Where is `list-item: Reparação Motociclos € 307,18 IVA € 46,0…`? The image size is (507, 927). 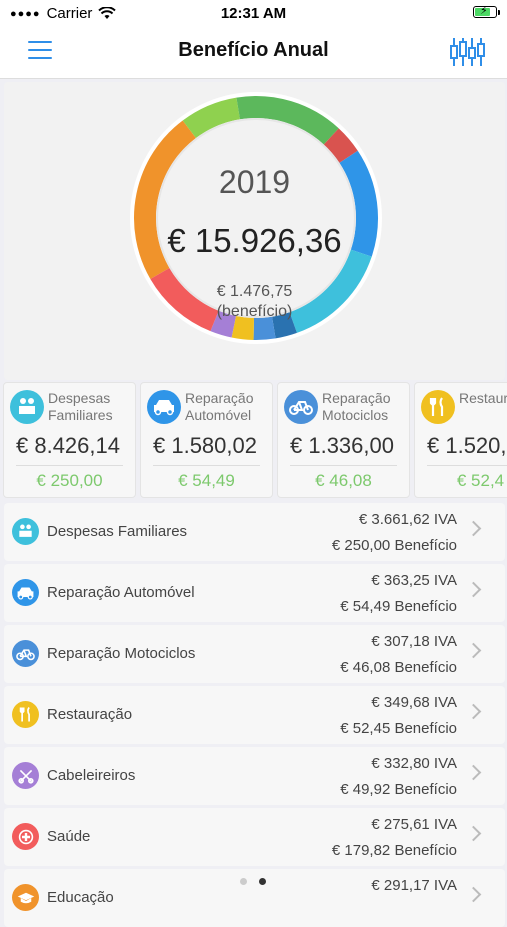 list-item: Reparação Motociclos € 307,18 IVA € 46,0… is located at coordinates (254, 654).